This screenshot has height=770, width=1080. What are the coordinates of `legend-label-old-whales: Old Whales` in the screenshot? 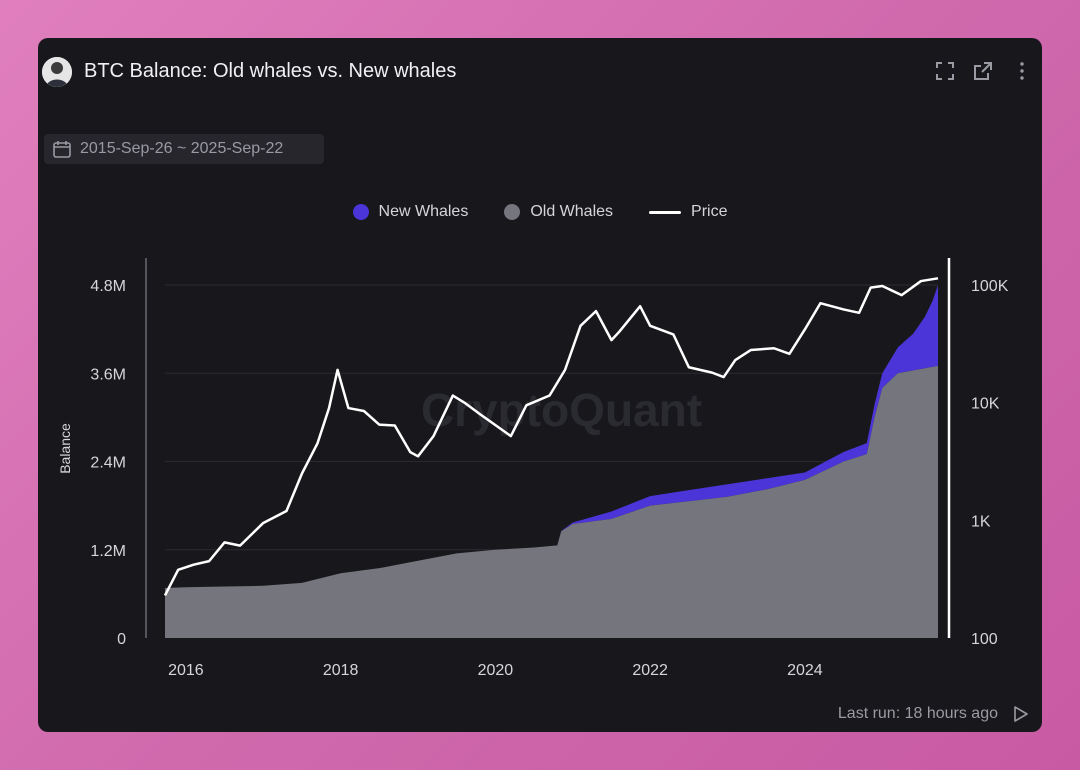 It's located at (572, 211).